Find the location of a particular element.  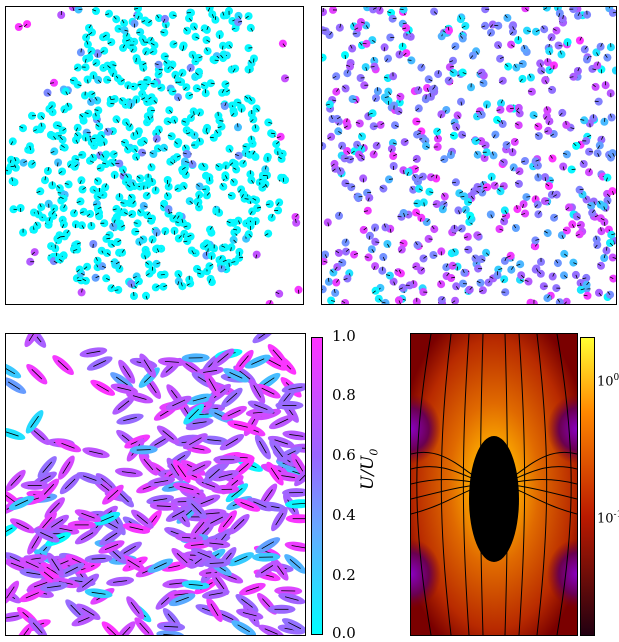

colorbar-speed is located at coordinates (317, 486).